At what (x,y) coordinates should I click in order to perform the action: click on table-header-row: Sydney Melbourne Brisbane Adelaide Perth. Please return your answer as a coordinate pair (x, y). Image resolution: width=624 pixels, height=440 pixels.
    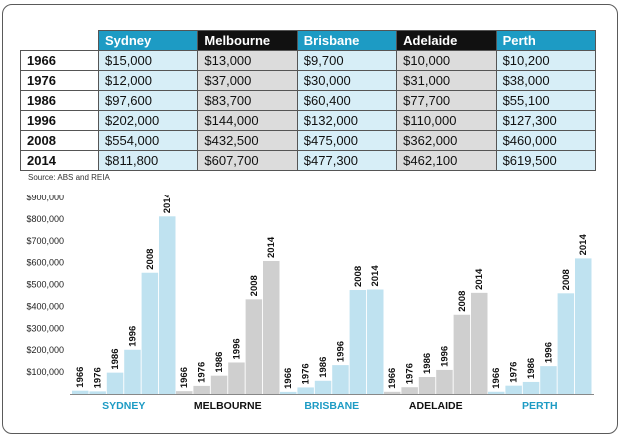
    Looking at the image, I should click on (308, 40).